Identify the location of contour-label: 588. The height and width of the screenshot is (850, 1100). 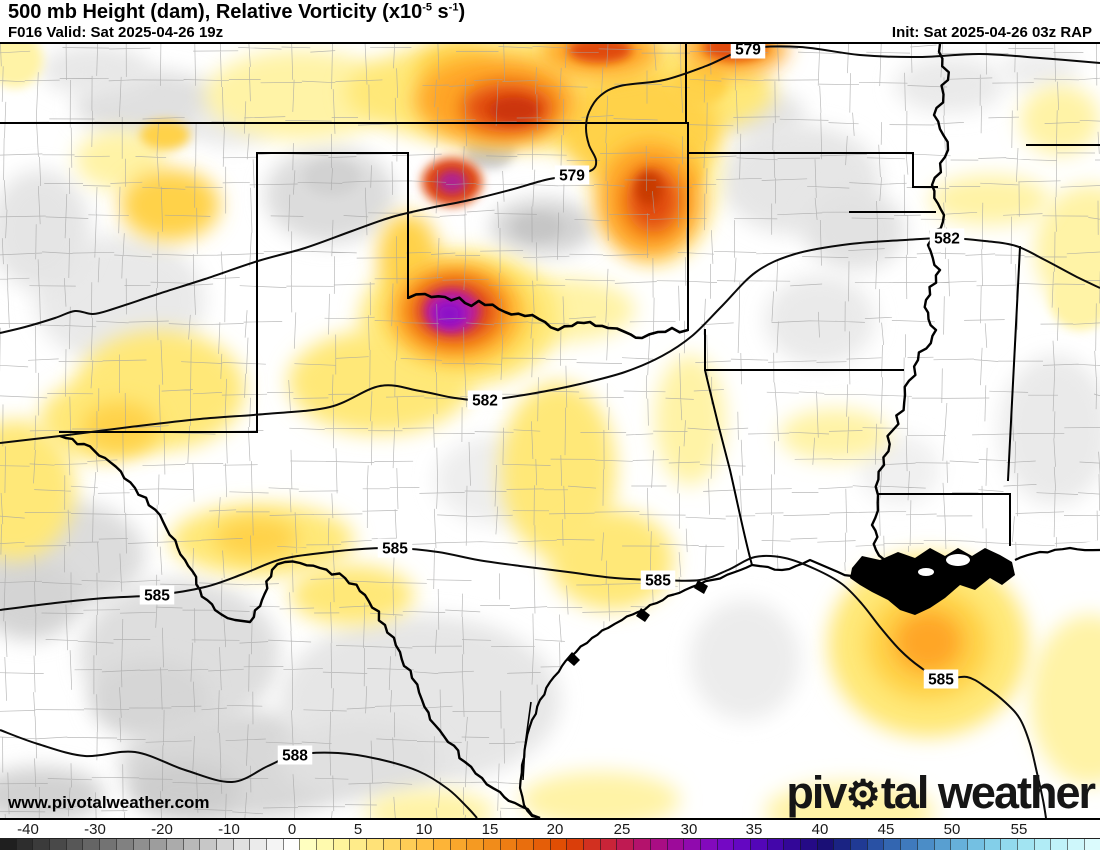
(295, 756).